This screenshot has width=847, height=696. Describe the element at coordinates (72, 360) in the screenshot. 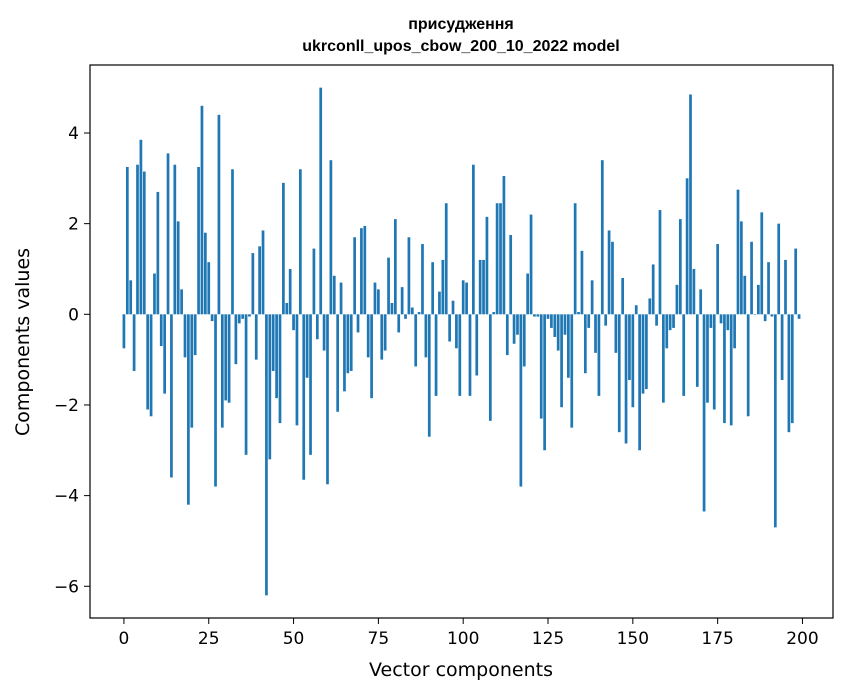

I see `y-axis-ticks: −6 −4 −2 0 2 4` at that location.